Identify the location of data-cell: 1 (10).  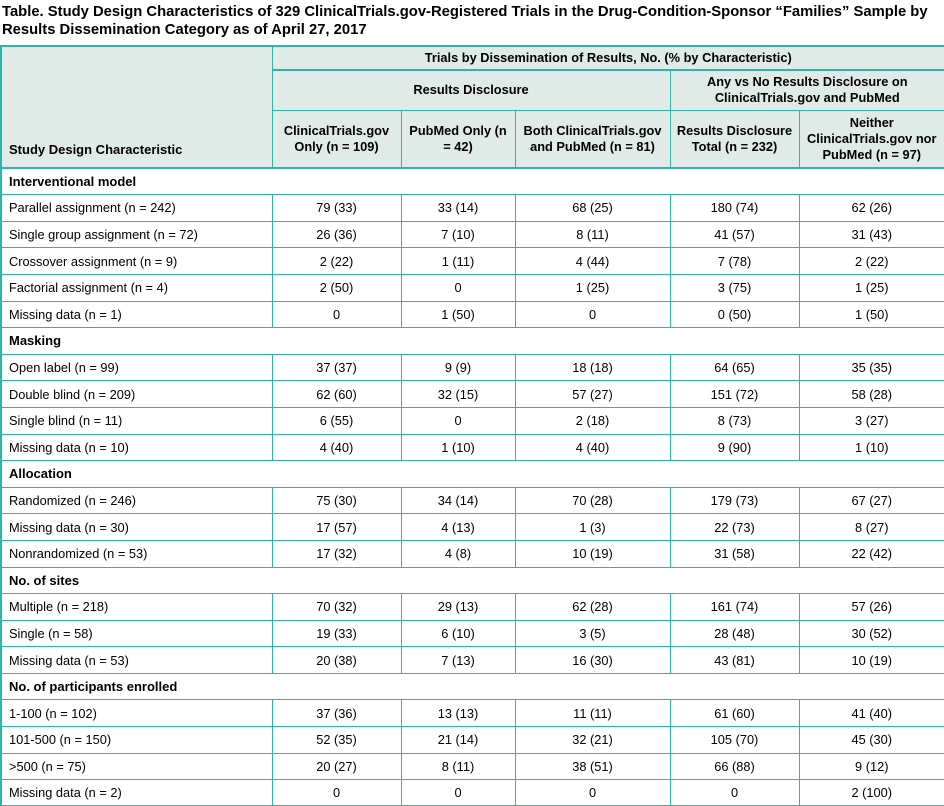
(871, 447).